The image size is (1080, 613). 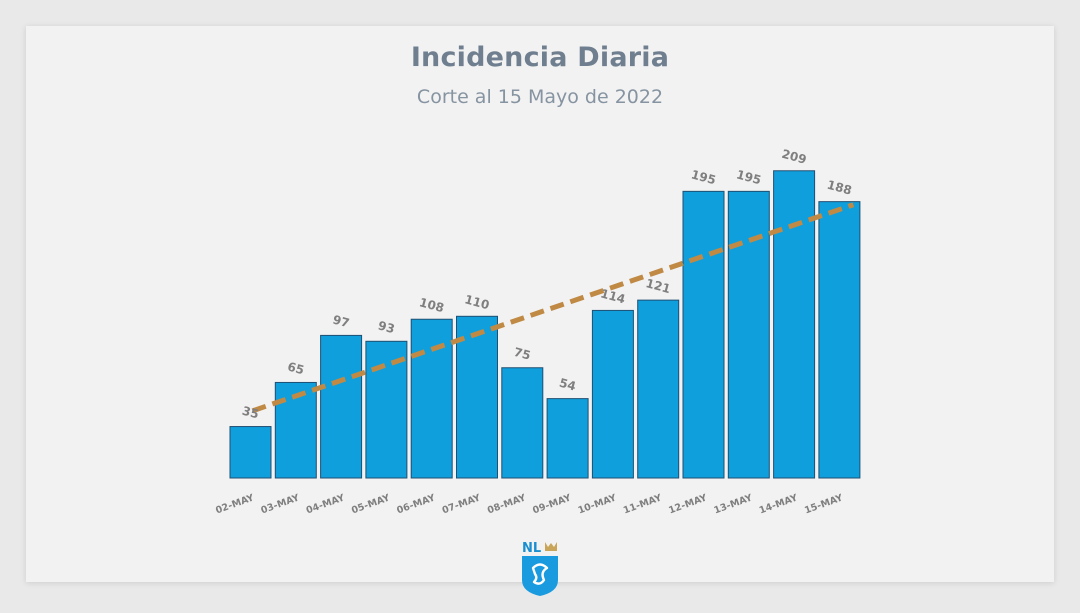 I want to click on chart-title: Incidencia Diaria, so click(x=540, y=57).